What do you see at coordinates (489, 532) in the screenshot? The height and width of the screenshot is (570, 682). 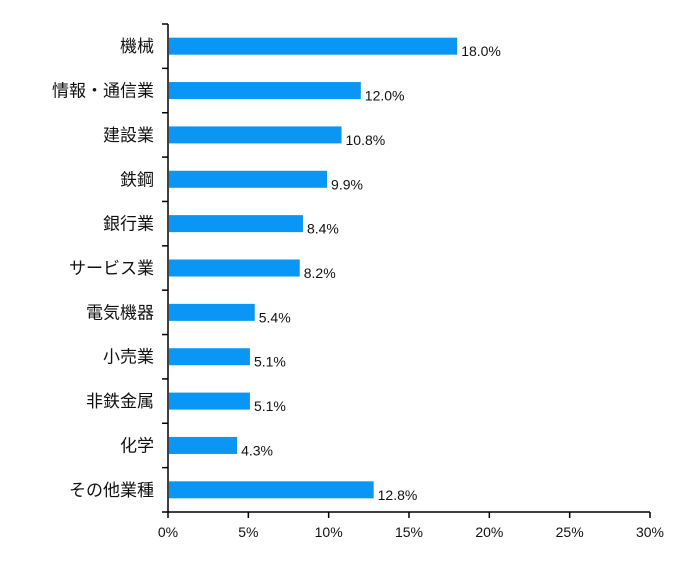 I see `x-tick-label: 20%` at bounding box center [489, 532].